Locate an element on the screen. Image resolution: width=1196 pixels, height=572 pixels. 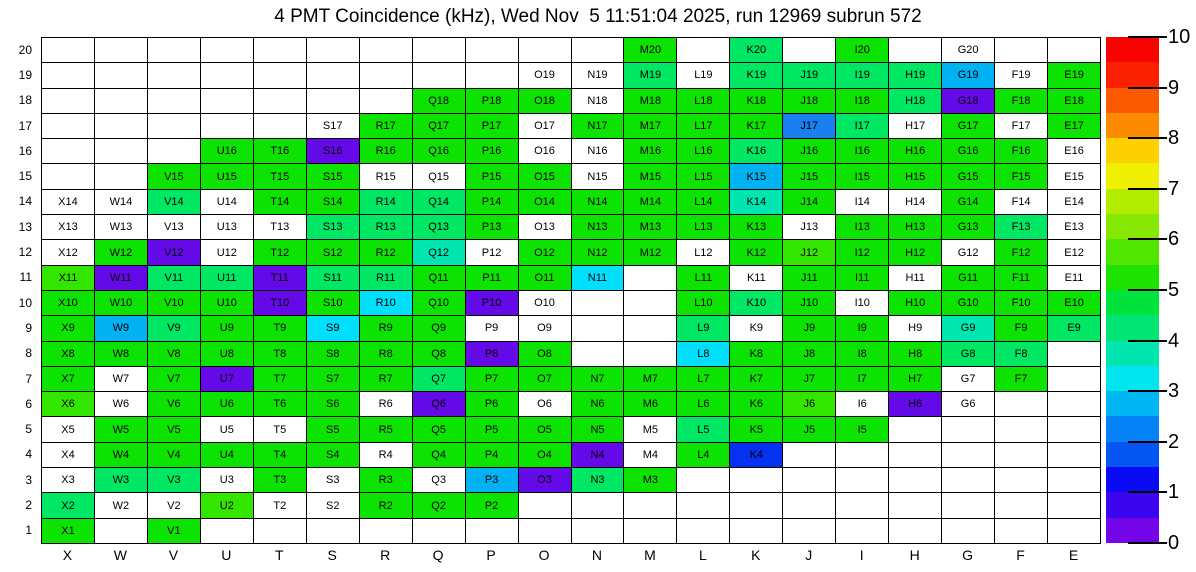
heatmap-cell: J12 is located at coordinates (810, 253).